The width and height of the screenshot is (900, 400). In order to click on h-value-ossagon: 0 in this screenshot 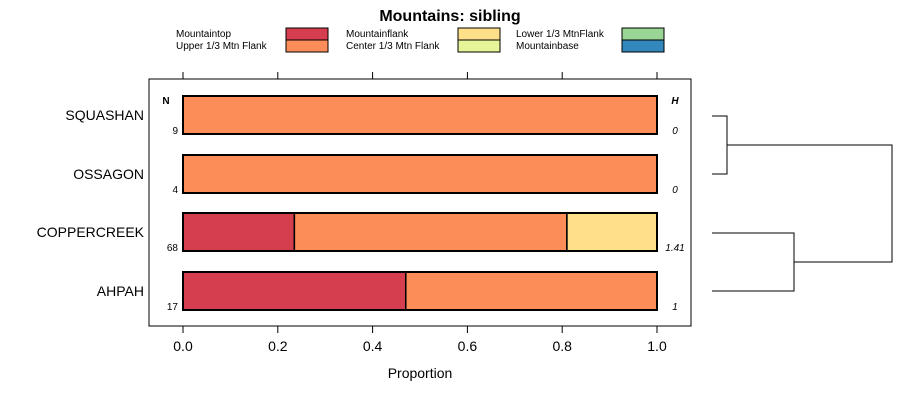, I will do `click(675, 190)`.